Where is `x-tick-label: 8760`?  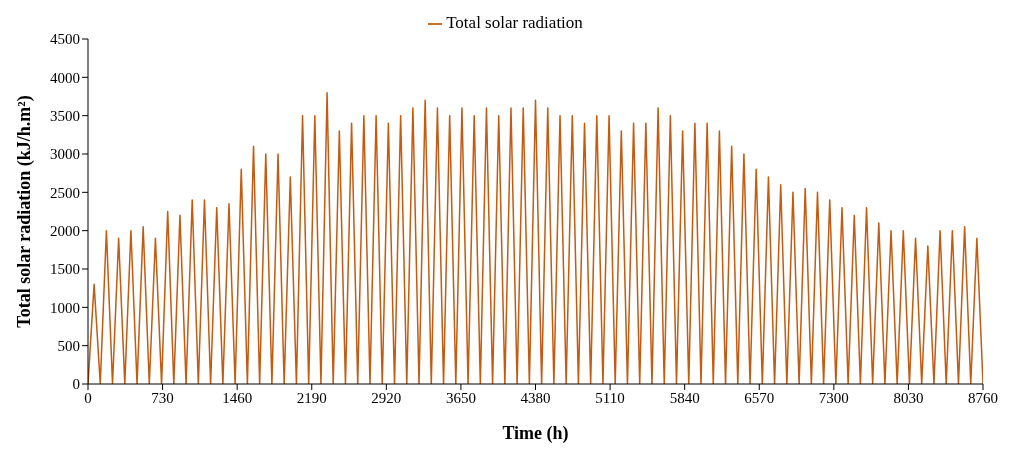 x-tick-label: 8760 is located at coordinates (983, 397).